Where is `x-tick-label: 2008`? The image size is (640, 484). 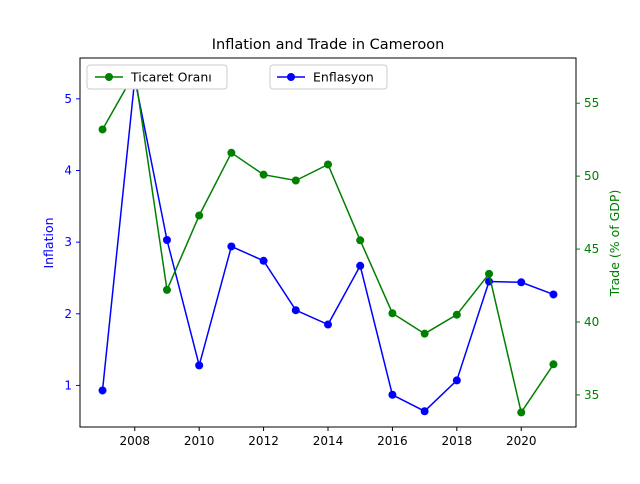 x-tick-label: 2008 is located at coordinates (134, 441).